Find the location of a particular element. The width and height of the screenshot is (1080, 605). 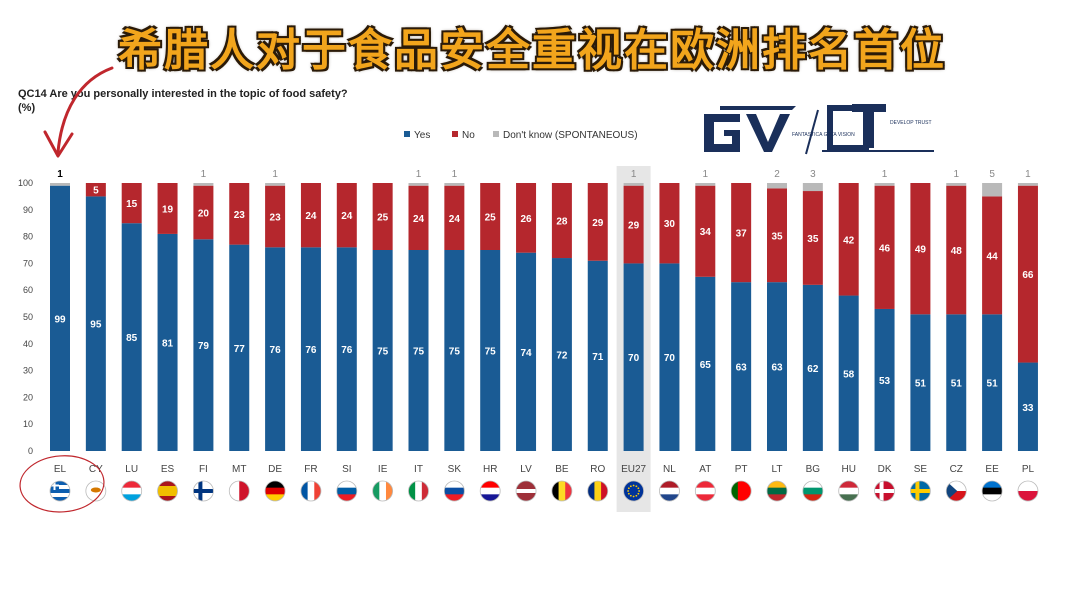

category-label: PT is located at coordinates (741, 469).